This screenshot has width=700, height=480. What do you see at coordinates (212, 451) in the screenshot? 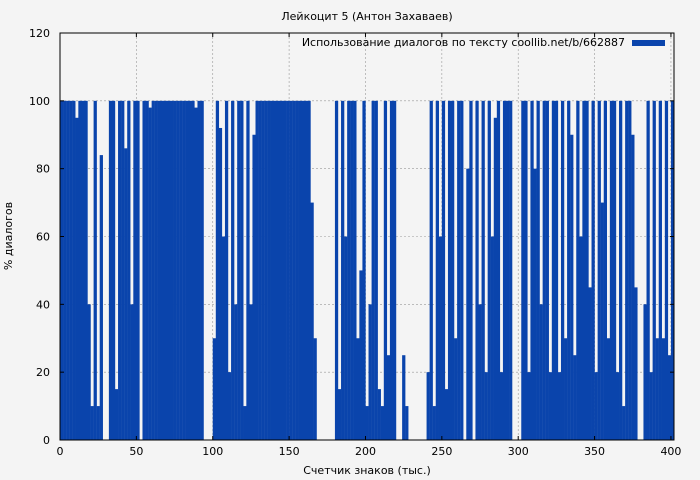
I see `x-tick-label: 100` at bounding box center [212, 451].